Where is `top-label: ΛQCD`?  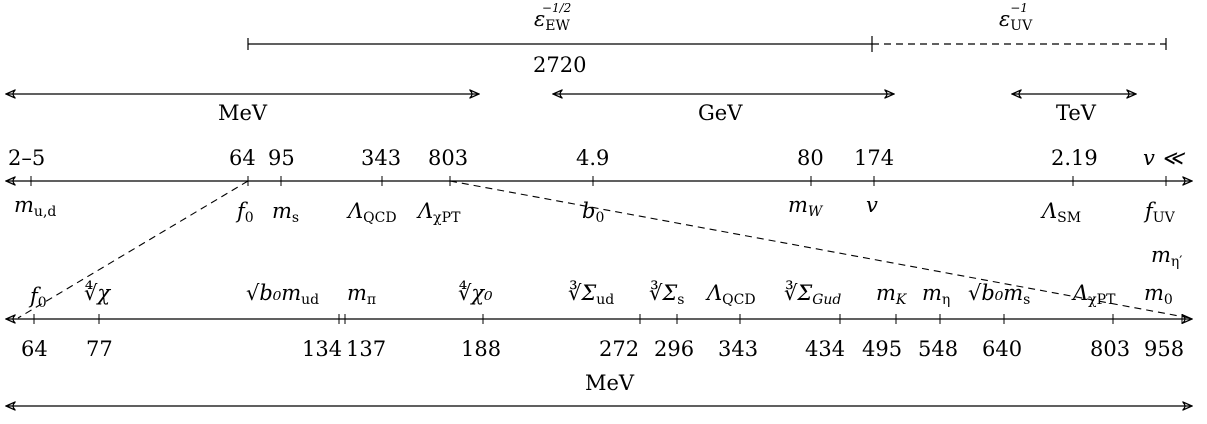 top-label: ΛQCD is located at coordinates (371, 212).